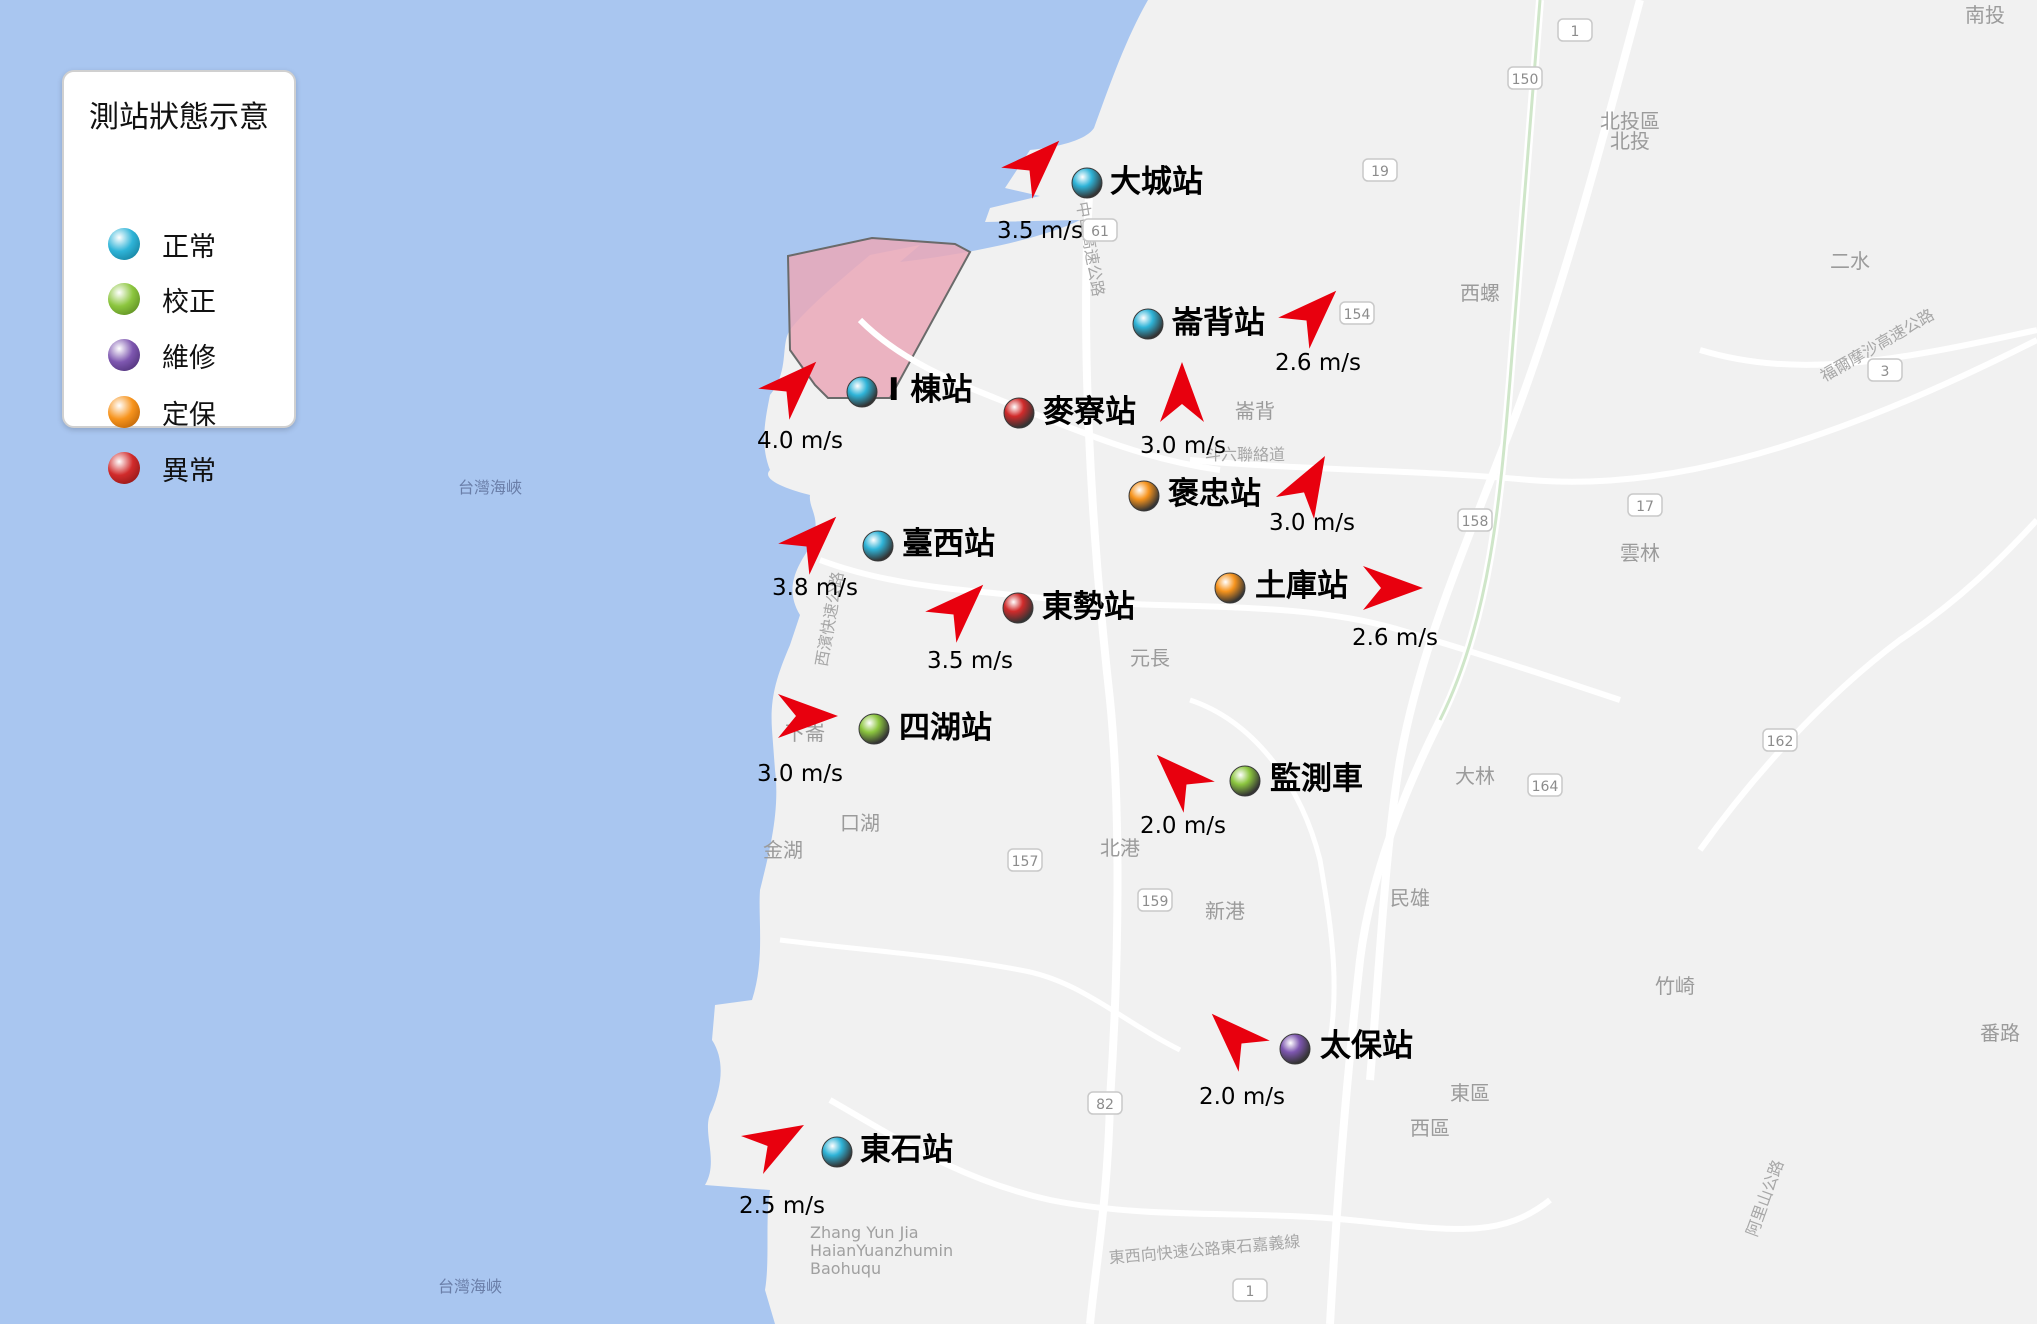  Describe the element at coordinates (179, 278) in the screenshot. I see `station-status-legend: 測站狀態示意 正常 校正 維修 定保 異常` at that location.